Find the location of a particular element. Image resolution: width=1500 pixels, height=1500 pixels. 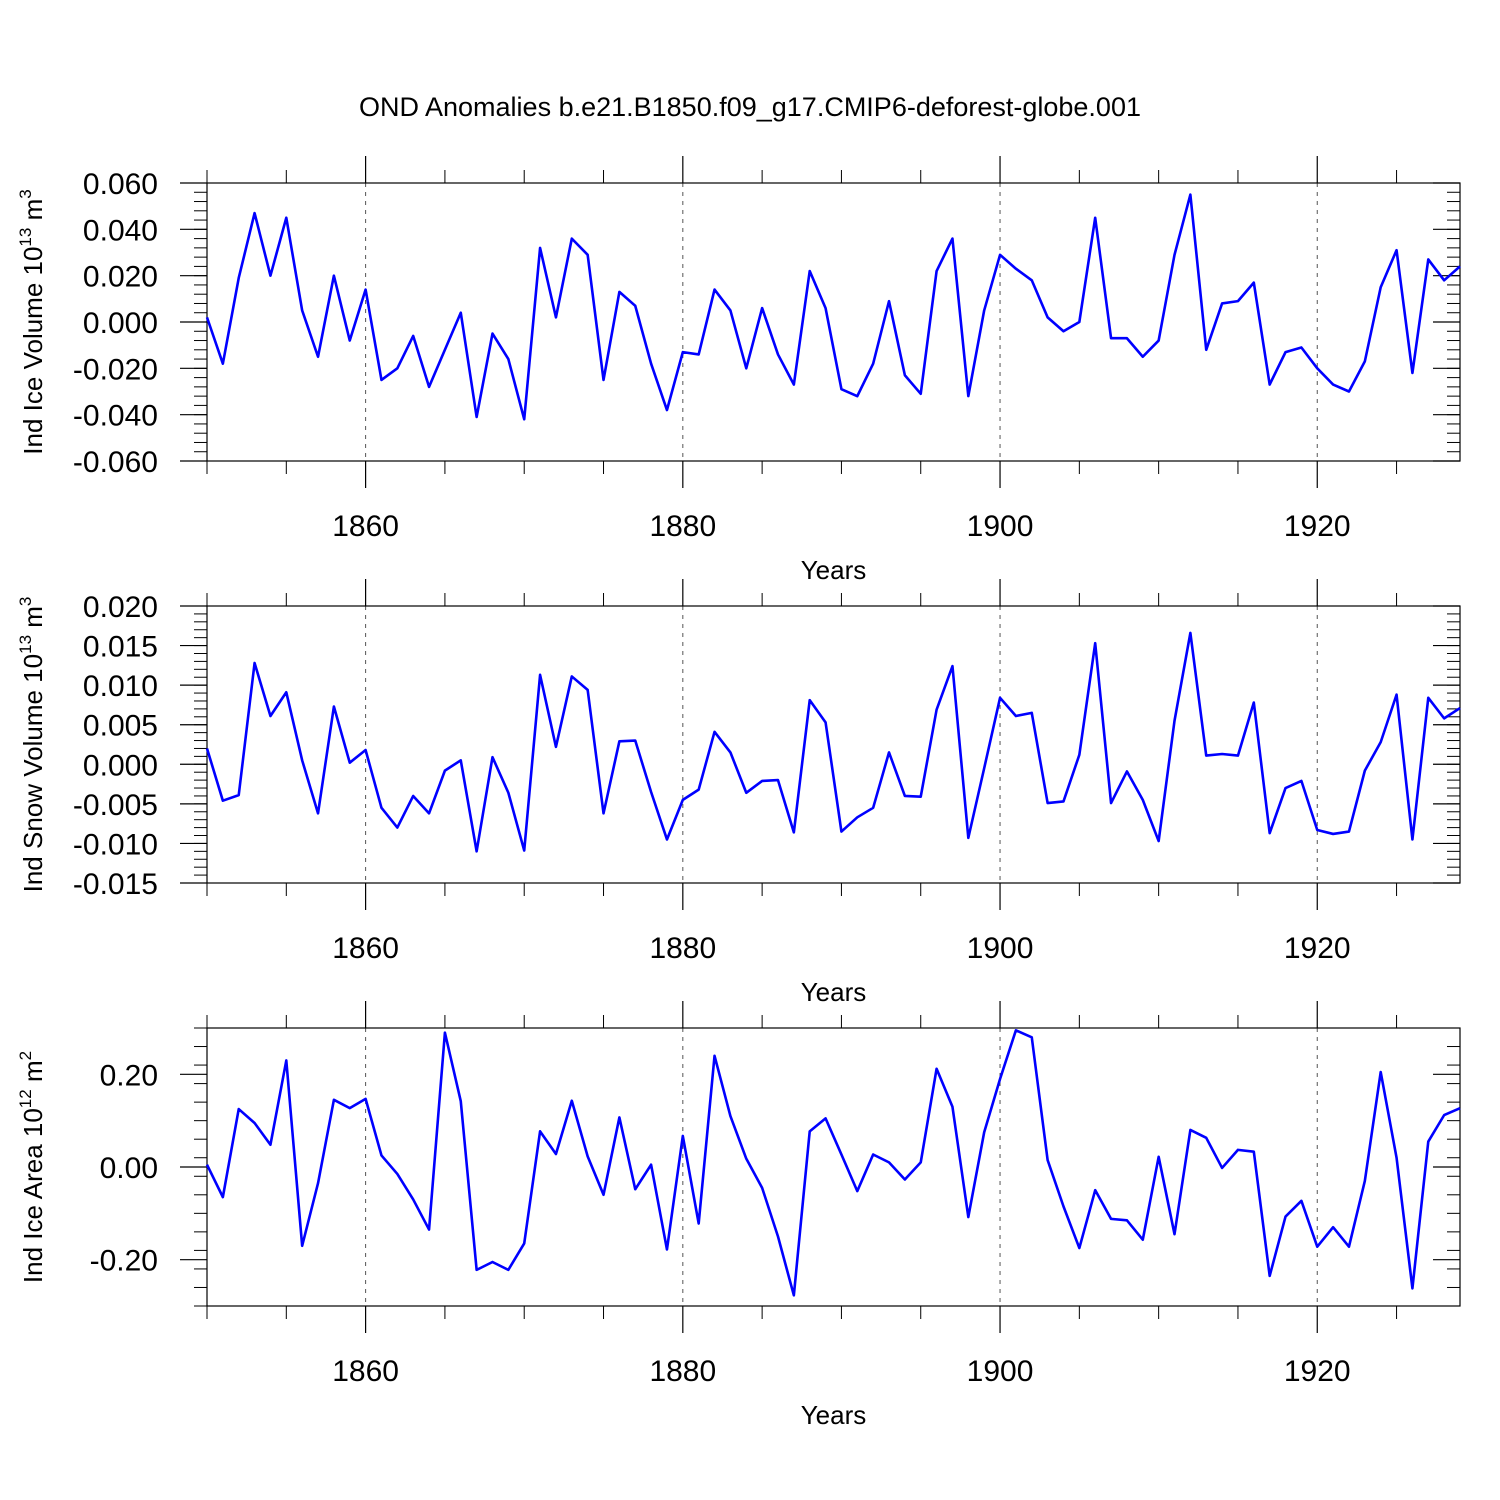

y-tick-label: -0.005 is located at coordinates (115, 805).